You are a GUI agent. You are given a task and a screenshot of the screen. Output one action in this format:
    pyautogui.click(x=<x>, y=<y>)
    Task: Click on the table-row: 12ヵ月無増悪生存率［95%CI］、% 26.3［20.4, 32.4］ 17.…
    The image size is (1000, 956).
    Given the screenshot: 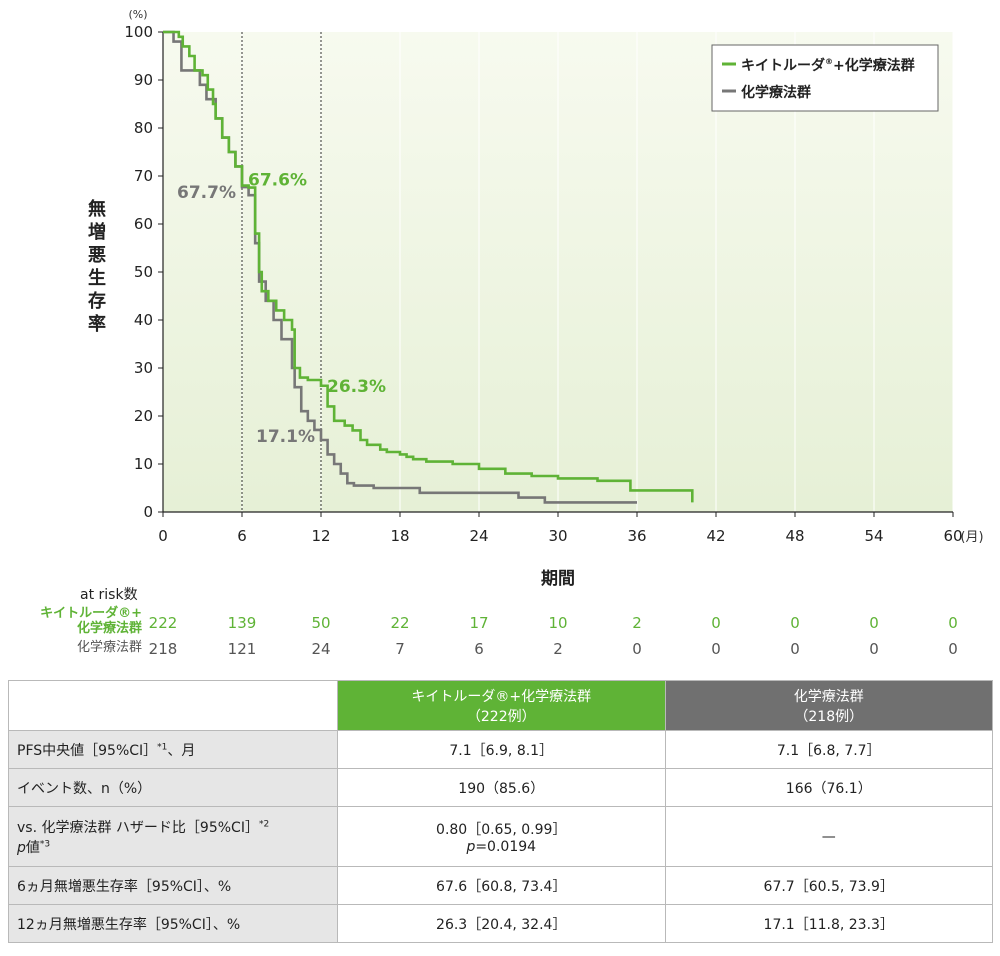 What is the action you would take?
    pyautogui.click(x=500, y=923)
    